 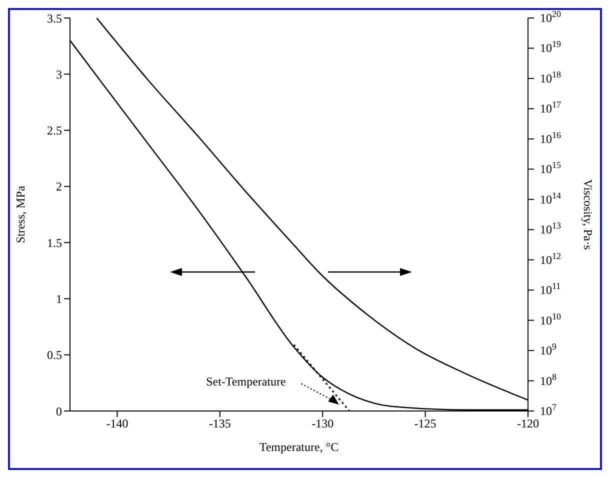 What do you see at coordinates (548, 410) in the screenshot?
I see `y2-tick-label: 10$^{7}$` at bounding box center [548, 410].